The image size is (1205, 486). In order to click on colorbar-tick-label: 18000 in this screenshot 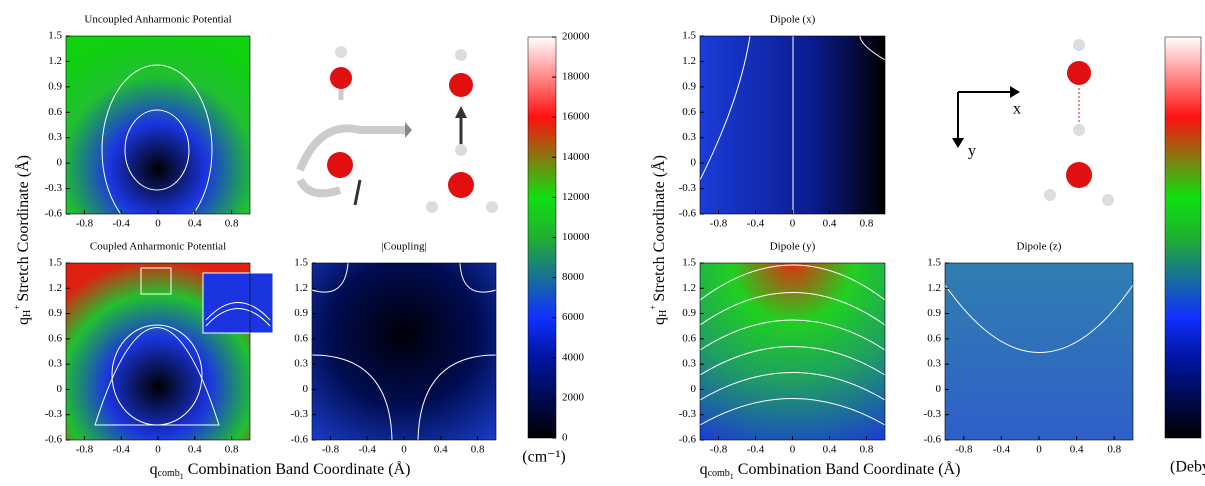, I will do `click(576, 77)`.